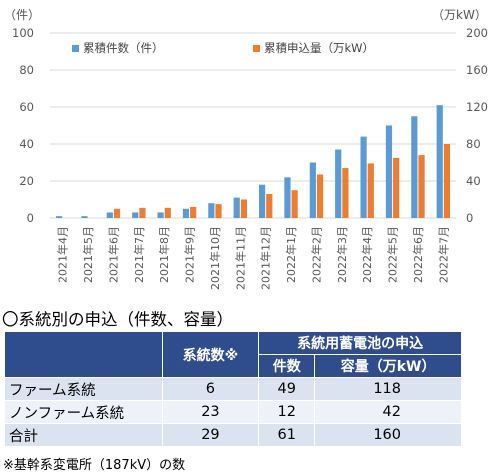  What do you see at coordinates (469, 218) in the screenshot?
I see `right-tick-label: 0` at bounding box center [469, 218].